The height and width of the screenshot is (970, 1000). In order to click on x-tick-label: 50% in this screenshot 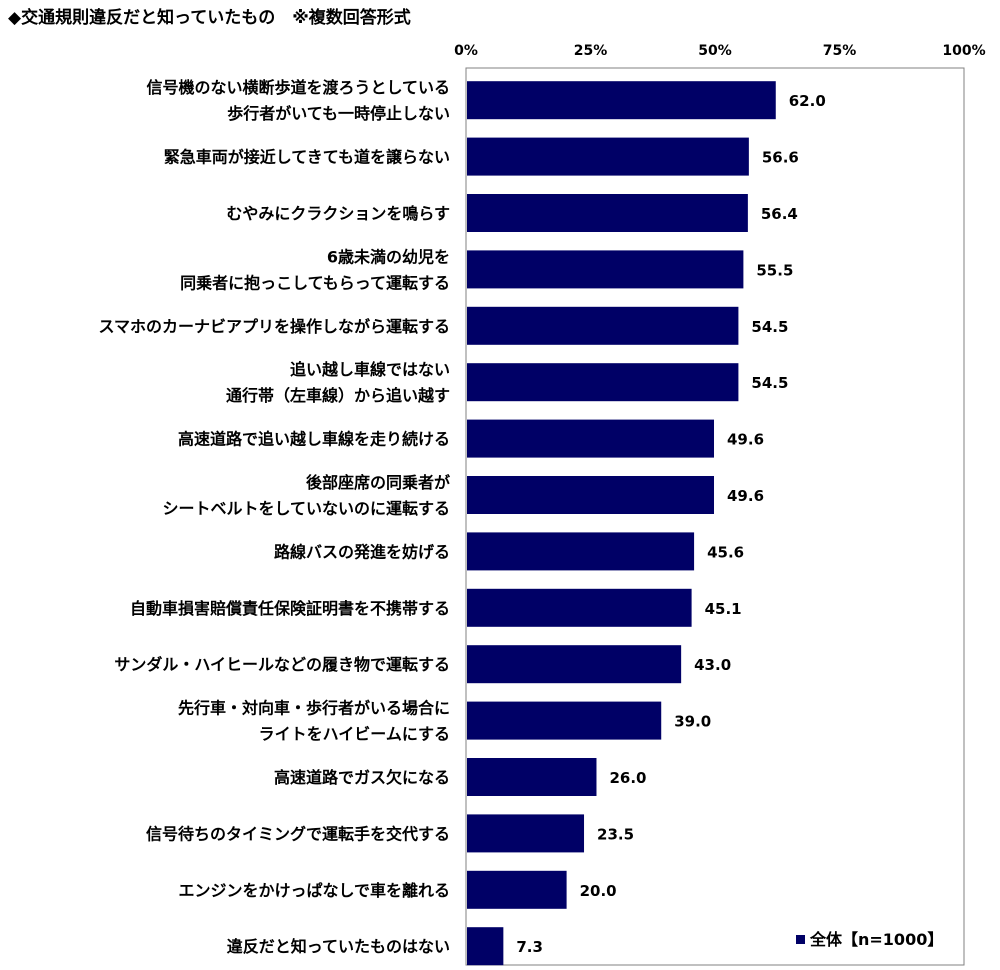, I will do `click(715, 51)`.